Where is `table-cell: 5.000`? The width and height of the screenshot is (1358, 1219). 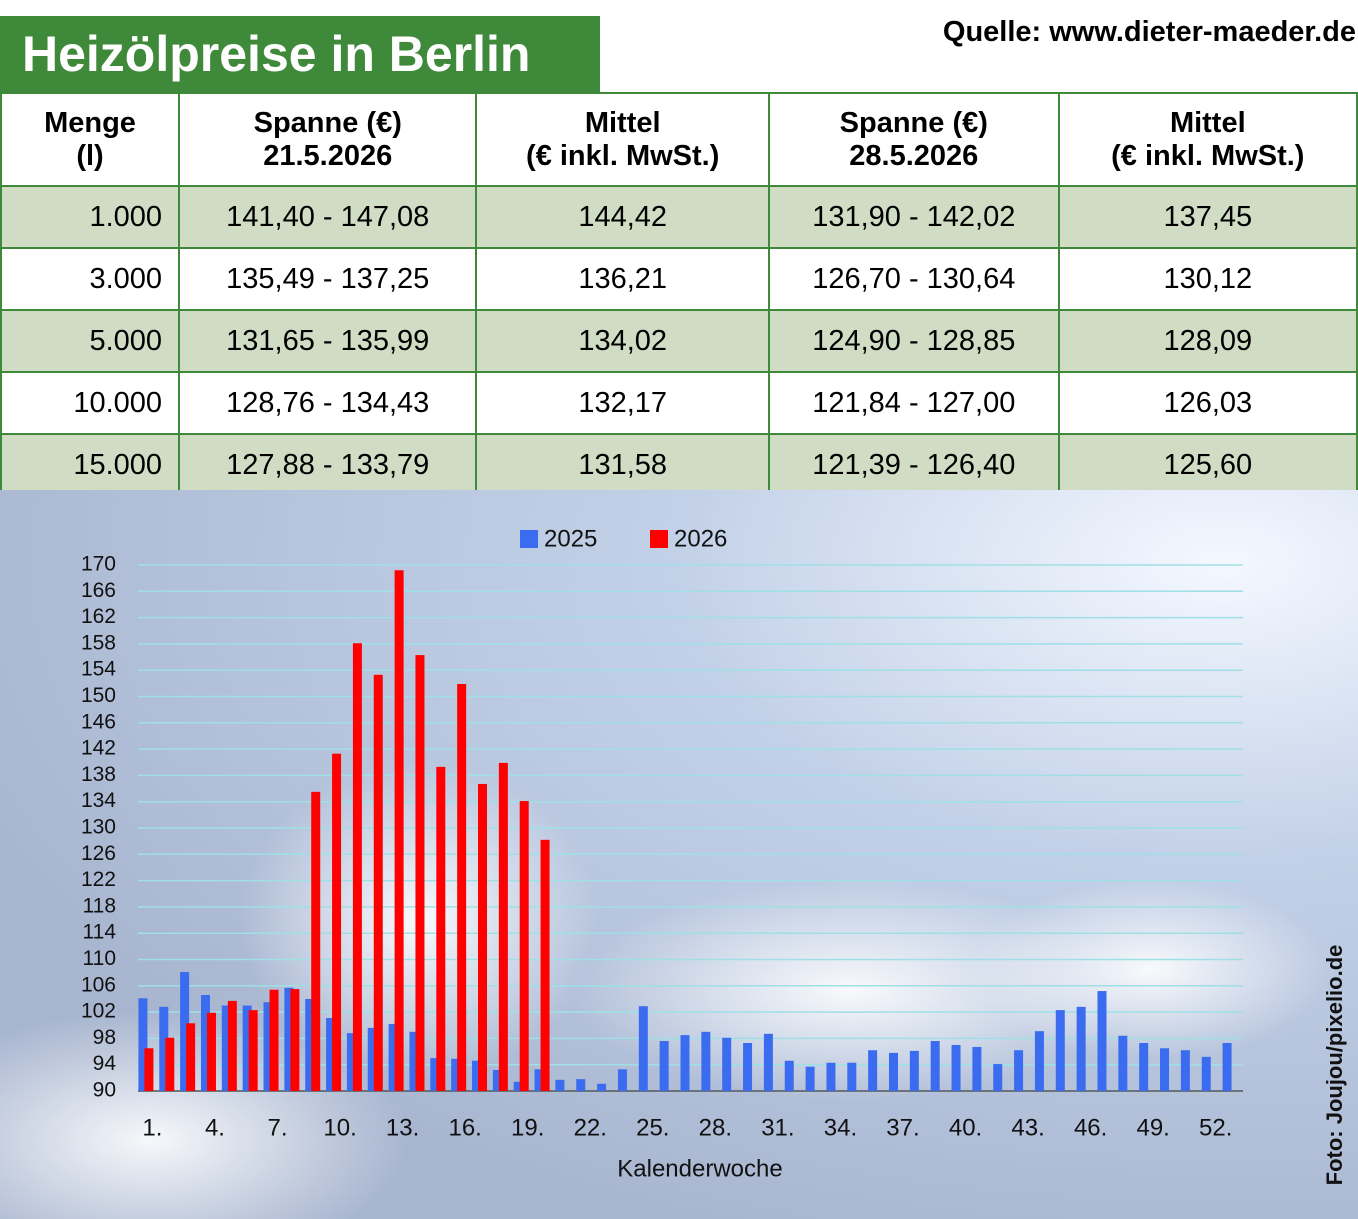 table-cell: 5.000 is located at coordinates (90, 341).